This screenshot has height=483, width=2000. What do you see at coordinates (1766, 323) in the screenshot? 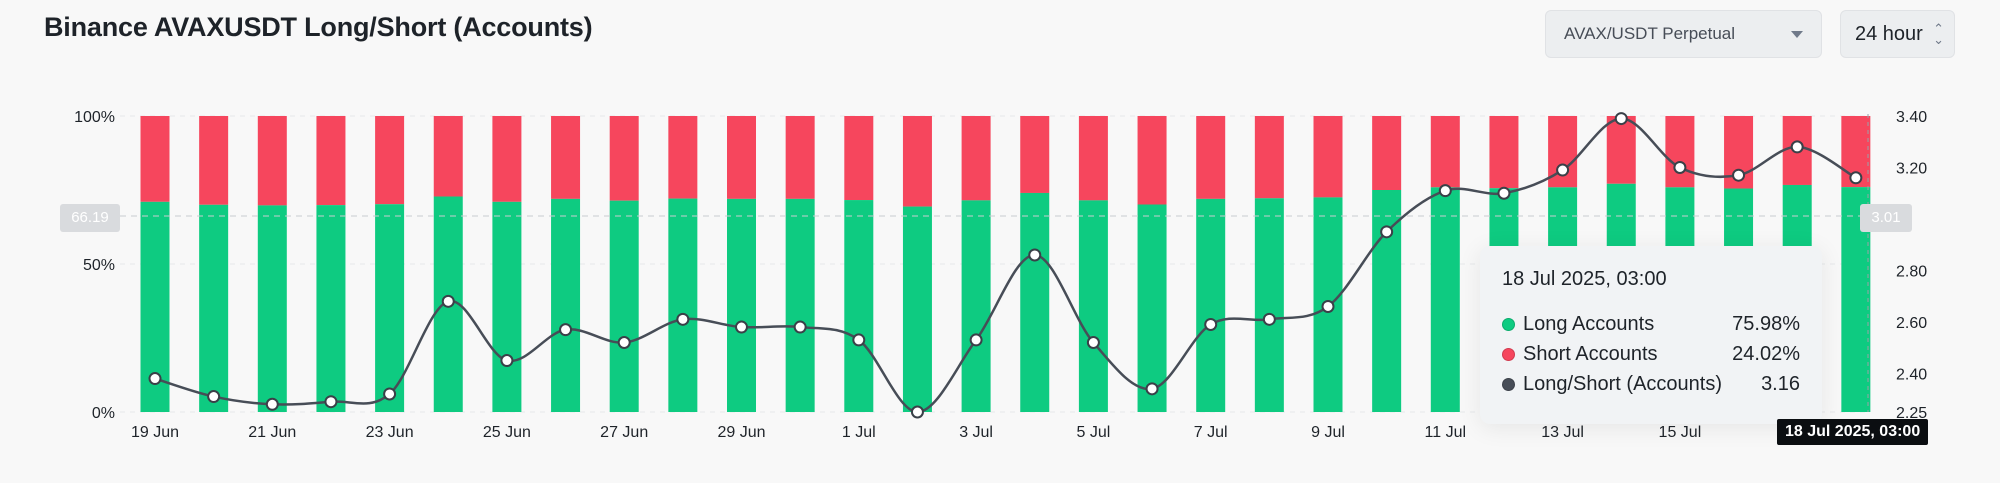
I see `tooltip-value: 75.98%` at bounding box center [1766, 323].